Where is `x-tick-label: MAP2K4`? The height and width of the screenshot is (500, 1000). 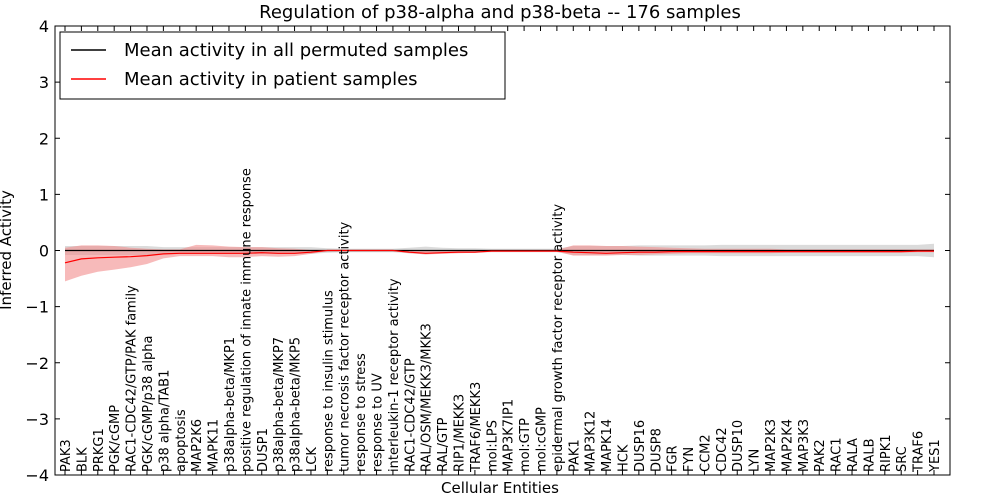 x-tick-label: MAP2K4 is located at coordinates (787, 445).